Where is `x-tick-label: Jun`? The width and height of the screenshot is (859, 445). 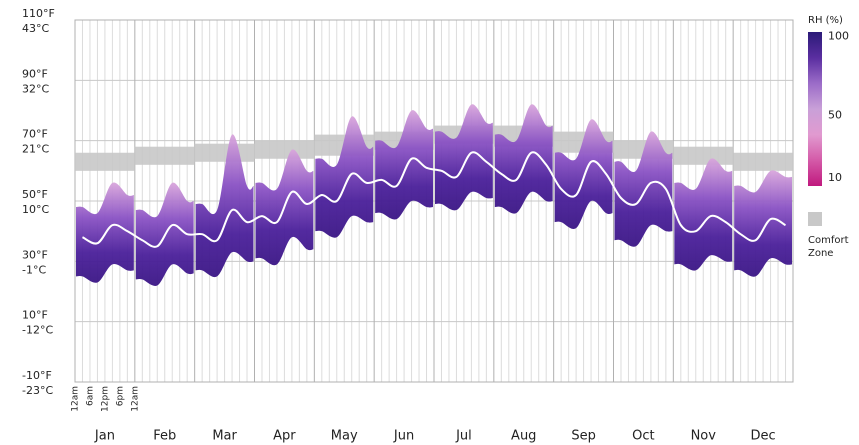
x-tick-label: Jun is located at coordinates (403, 436).